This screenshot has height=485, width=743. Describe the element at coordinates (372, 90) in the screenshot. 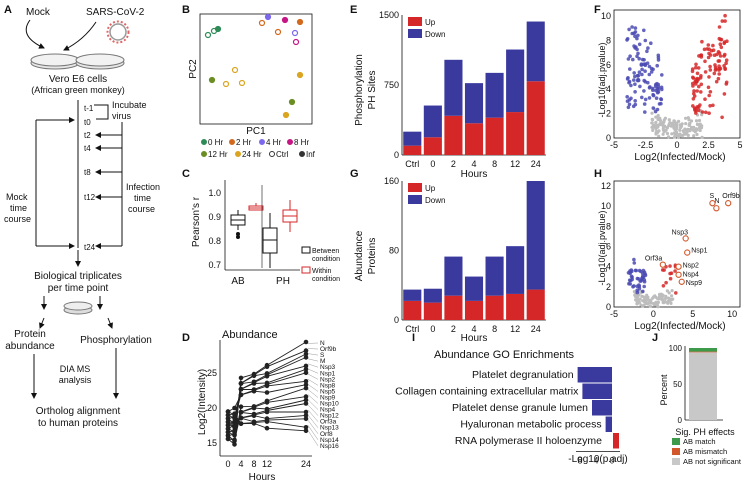

I see `e-y-axis-label-2: PH Sites` at that location.